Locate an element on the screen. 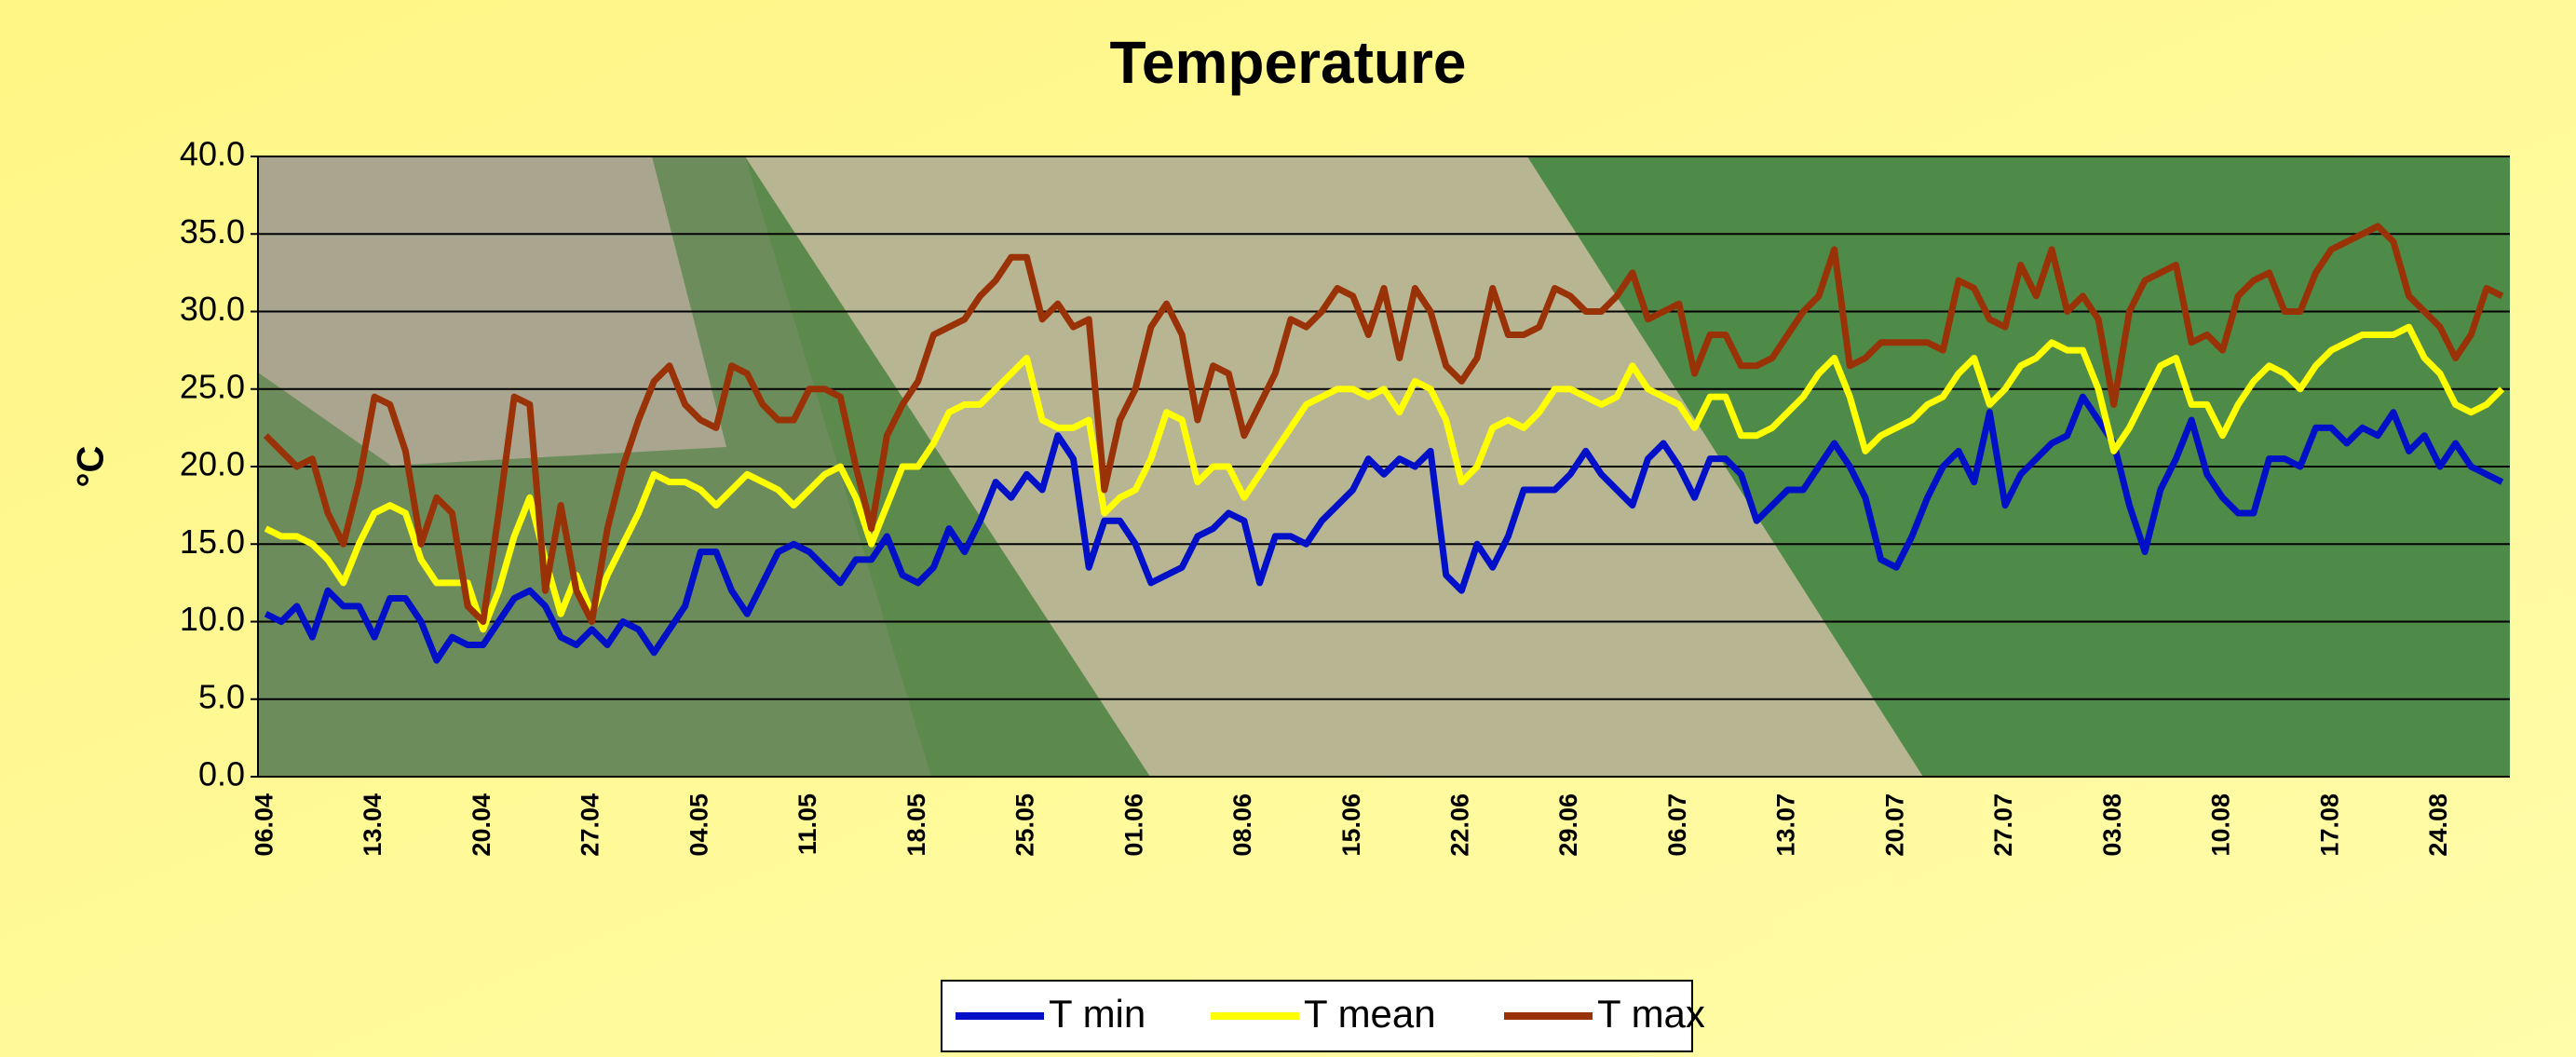 The width and height of the screenshot is (2576, 1057). x-tick-label: 25.05 is located at coordinates (1025, 825).